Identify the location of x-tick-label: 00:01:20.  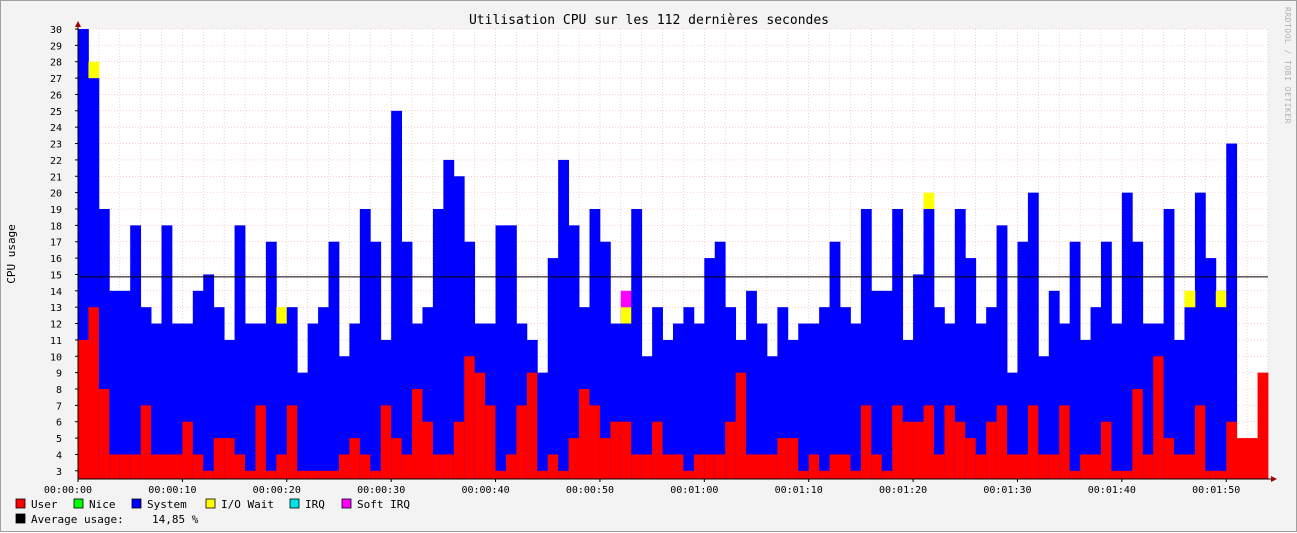
(903, 490).